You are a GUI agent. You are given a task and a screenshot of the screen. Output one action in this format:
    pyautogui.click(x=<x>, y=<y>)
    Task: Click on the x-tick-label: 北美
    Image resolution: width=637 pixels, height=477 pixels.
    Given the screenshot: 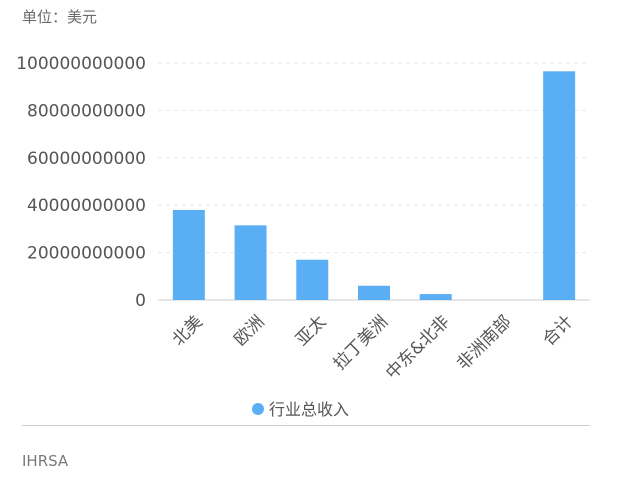 What is the action you would take?
    pyautogui.click(x=188, y=331)
    